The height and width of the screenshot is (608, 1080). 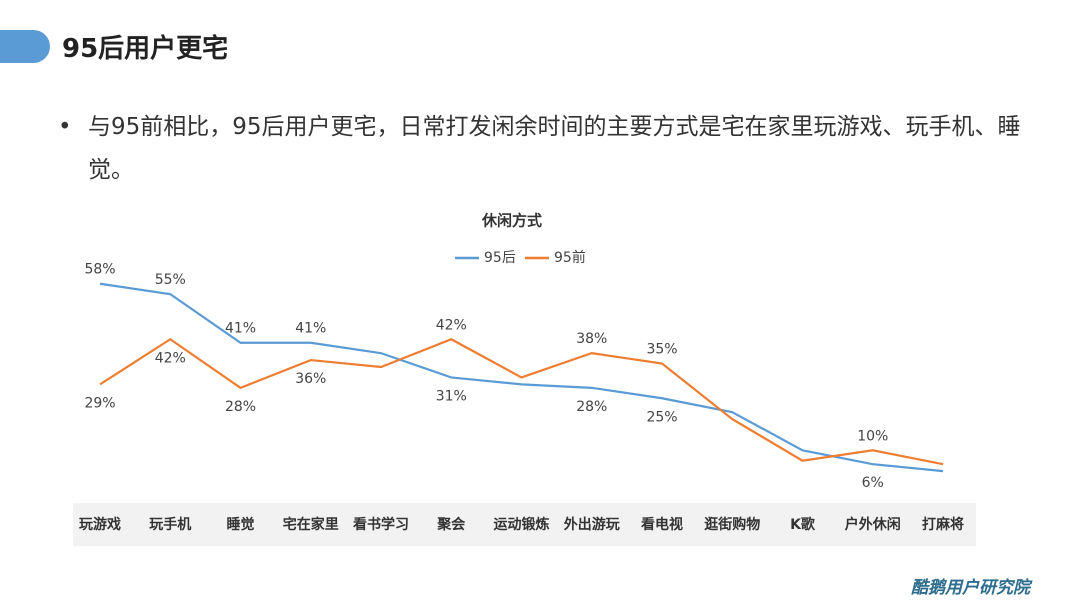 I want to click on legend-label: 95前, so click(x=570, y=257).